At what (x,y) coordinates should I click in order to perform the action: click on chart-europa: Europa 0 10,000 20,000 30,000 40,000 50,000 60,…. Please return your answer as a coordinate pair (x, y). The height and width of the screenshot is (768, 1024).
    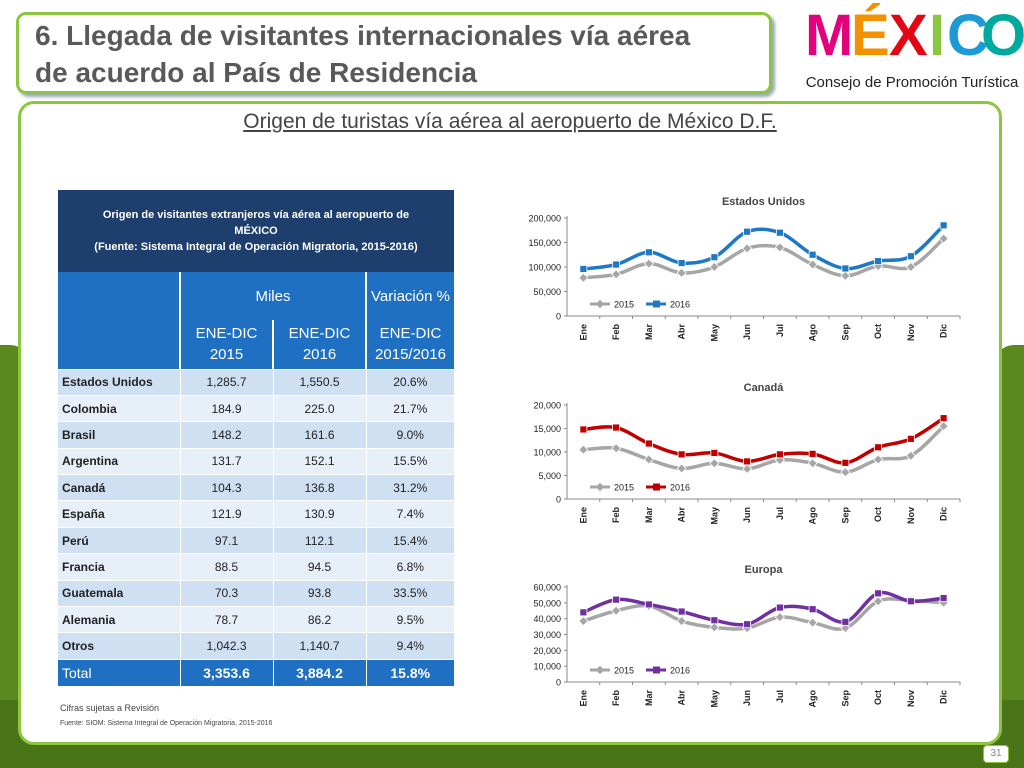
    Looking at the image, I should click on (736, 640).